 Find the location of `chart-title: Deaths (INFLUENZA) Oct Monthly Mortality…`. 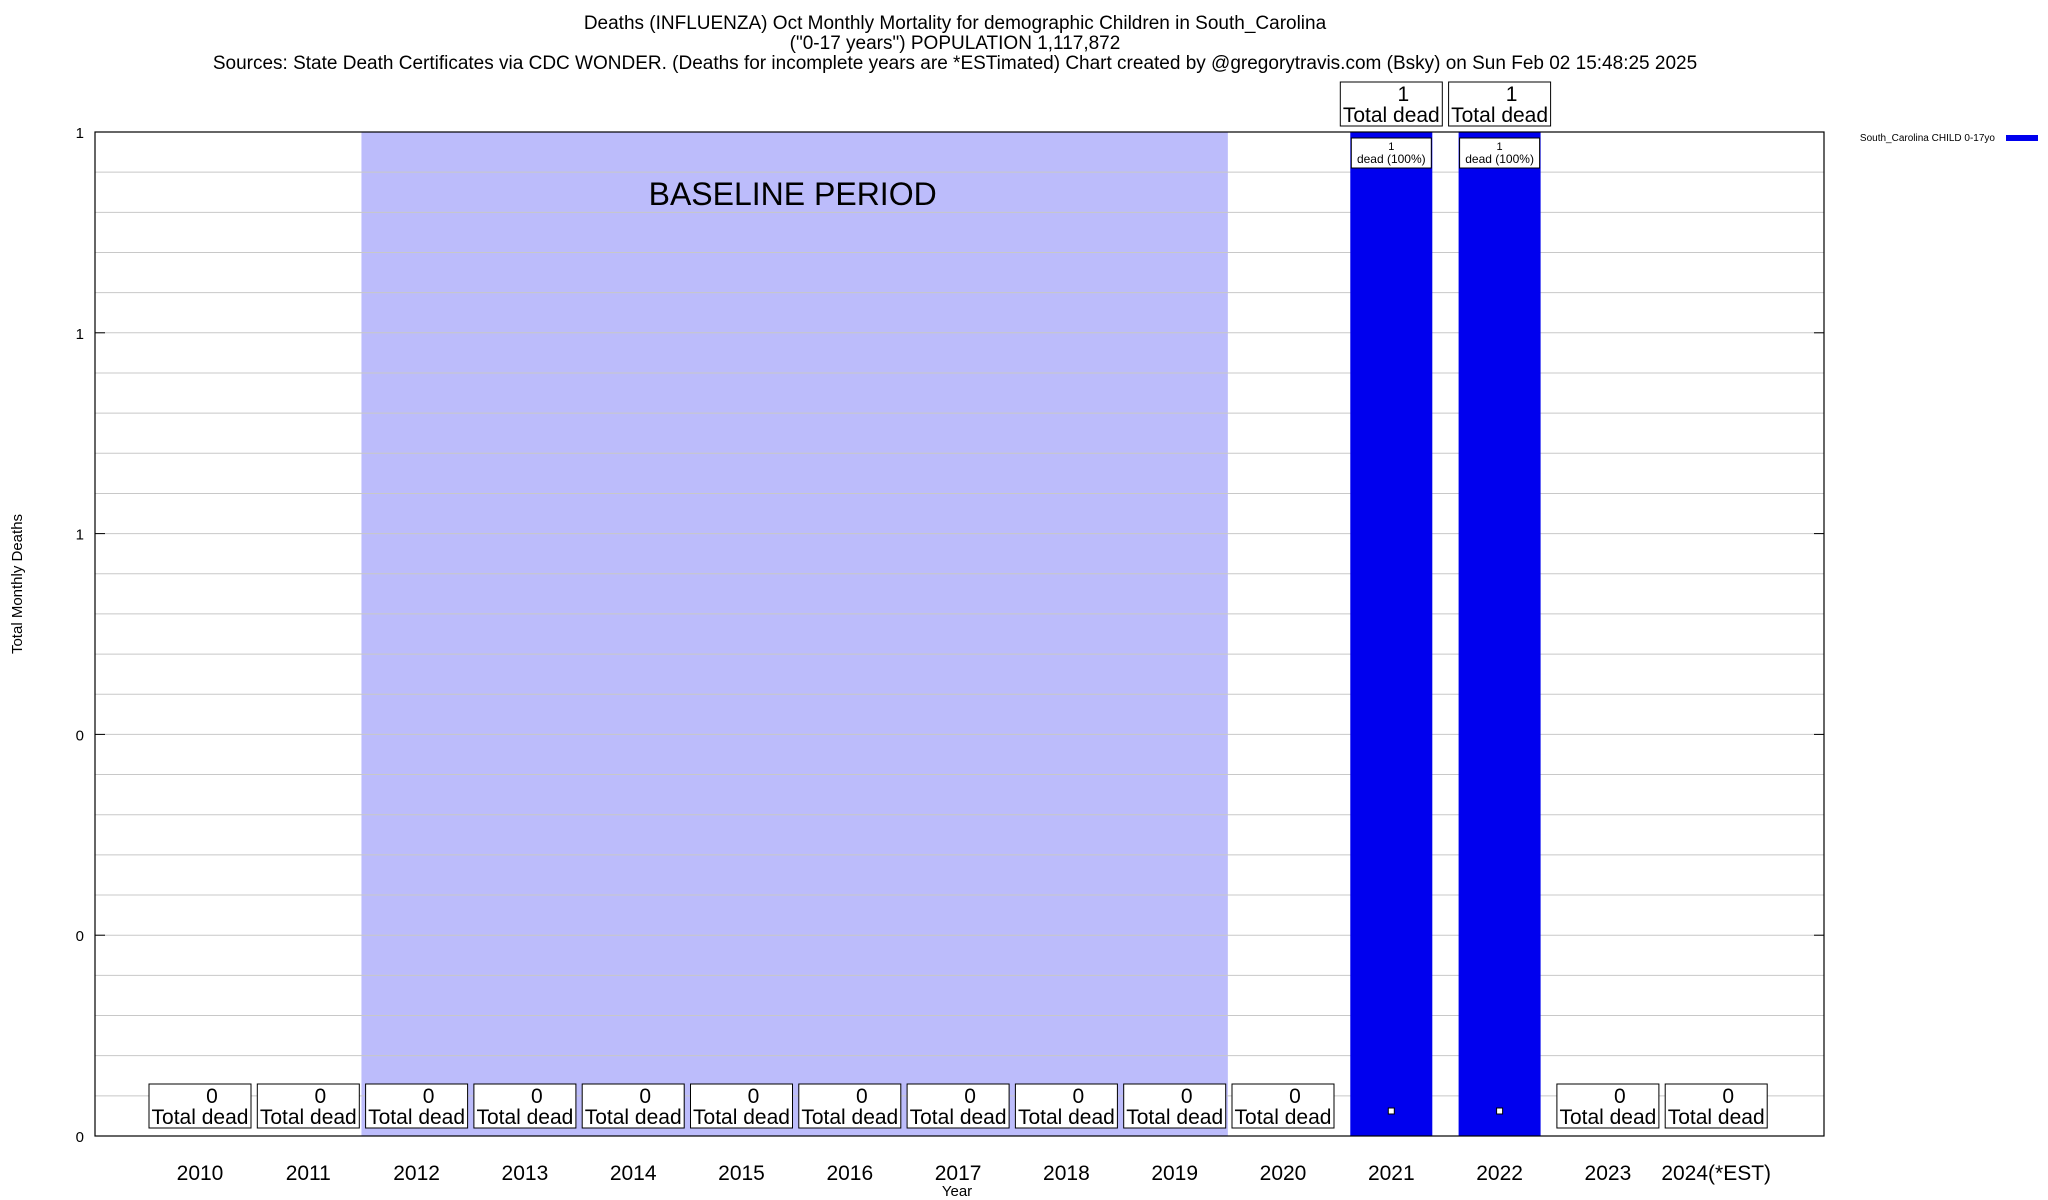

chart-title: Deaths (INFLUENZA) Oct Monthly Mortality… is located at coordinates (955, 23).